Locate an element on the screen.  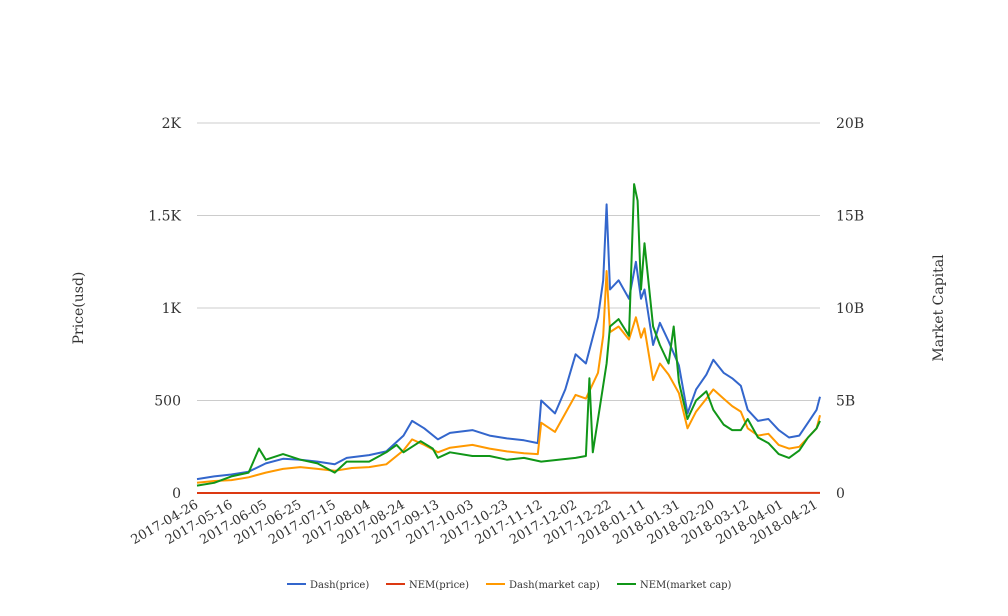
left-axis-ticks: 0 500 1K 1.5K 2K is located at coordinates (164, 309).